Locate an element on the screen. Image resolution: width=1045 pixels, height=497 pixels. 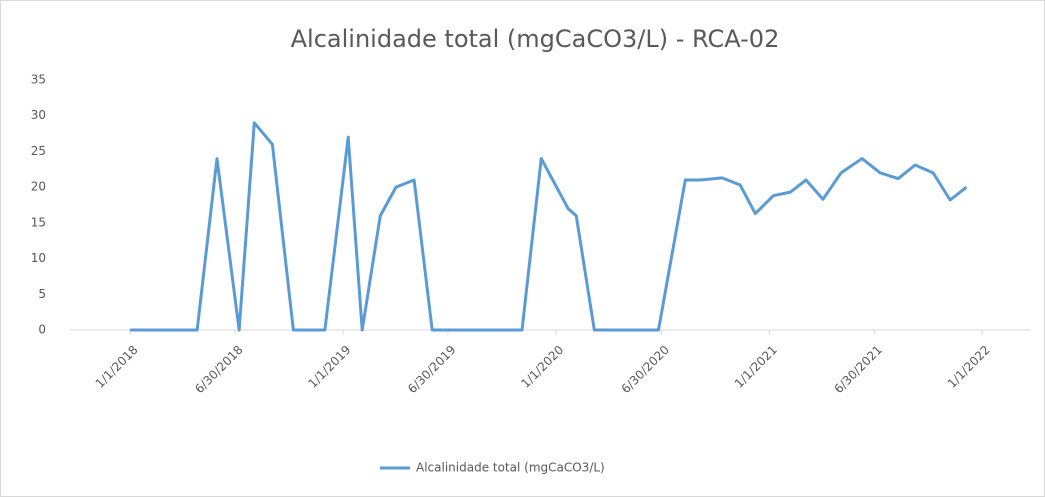
y-tick-label: 30 is located at coordinates (38, 115).